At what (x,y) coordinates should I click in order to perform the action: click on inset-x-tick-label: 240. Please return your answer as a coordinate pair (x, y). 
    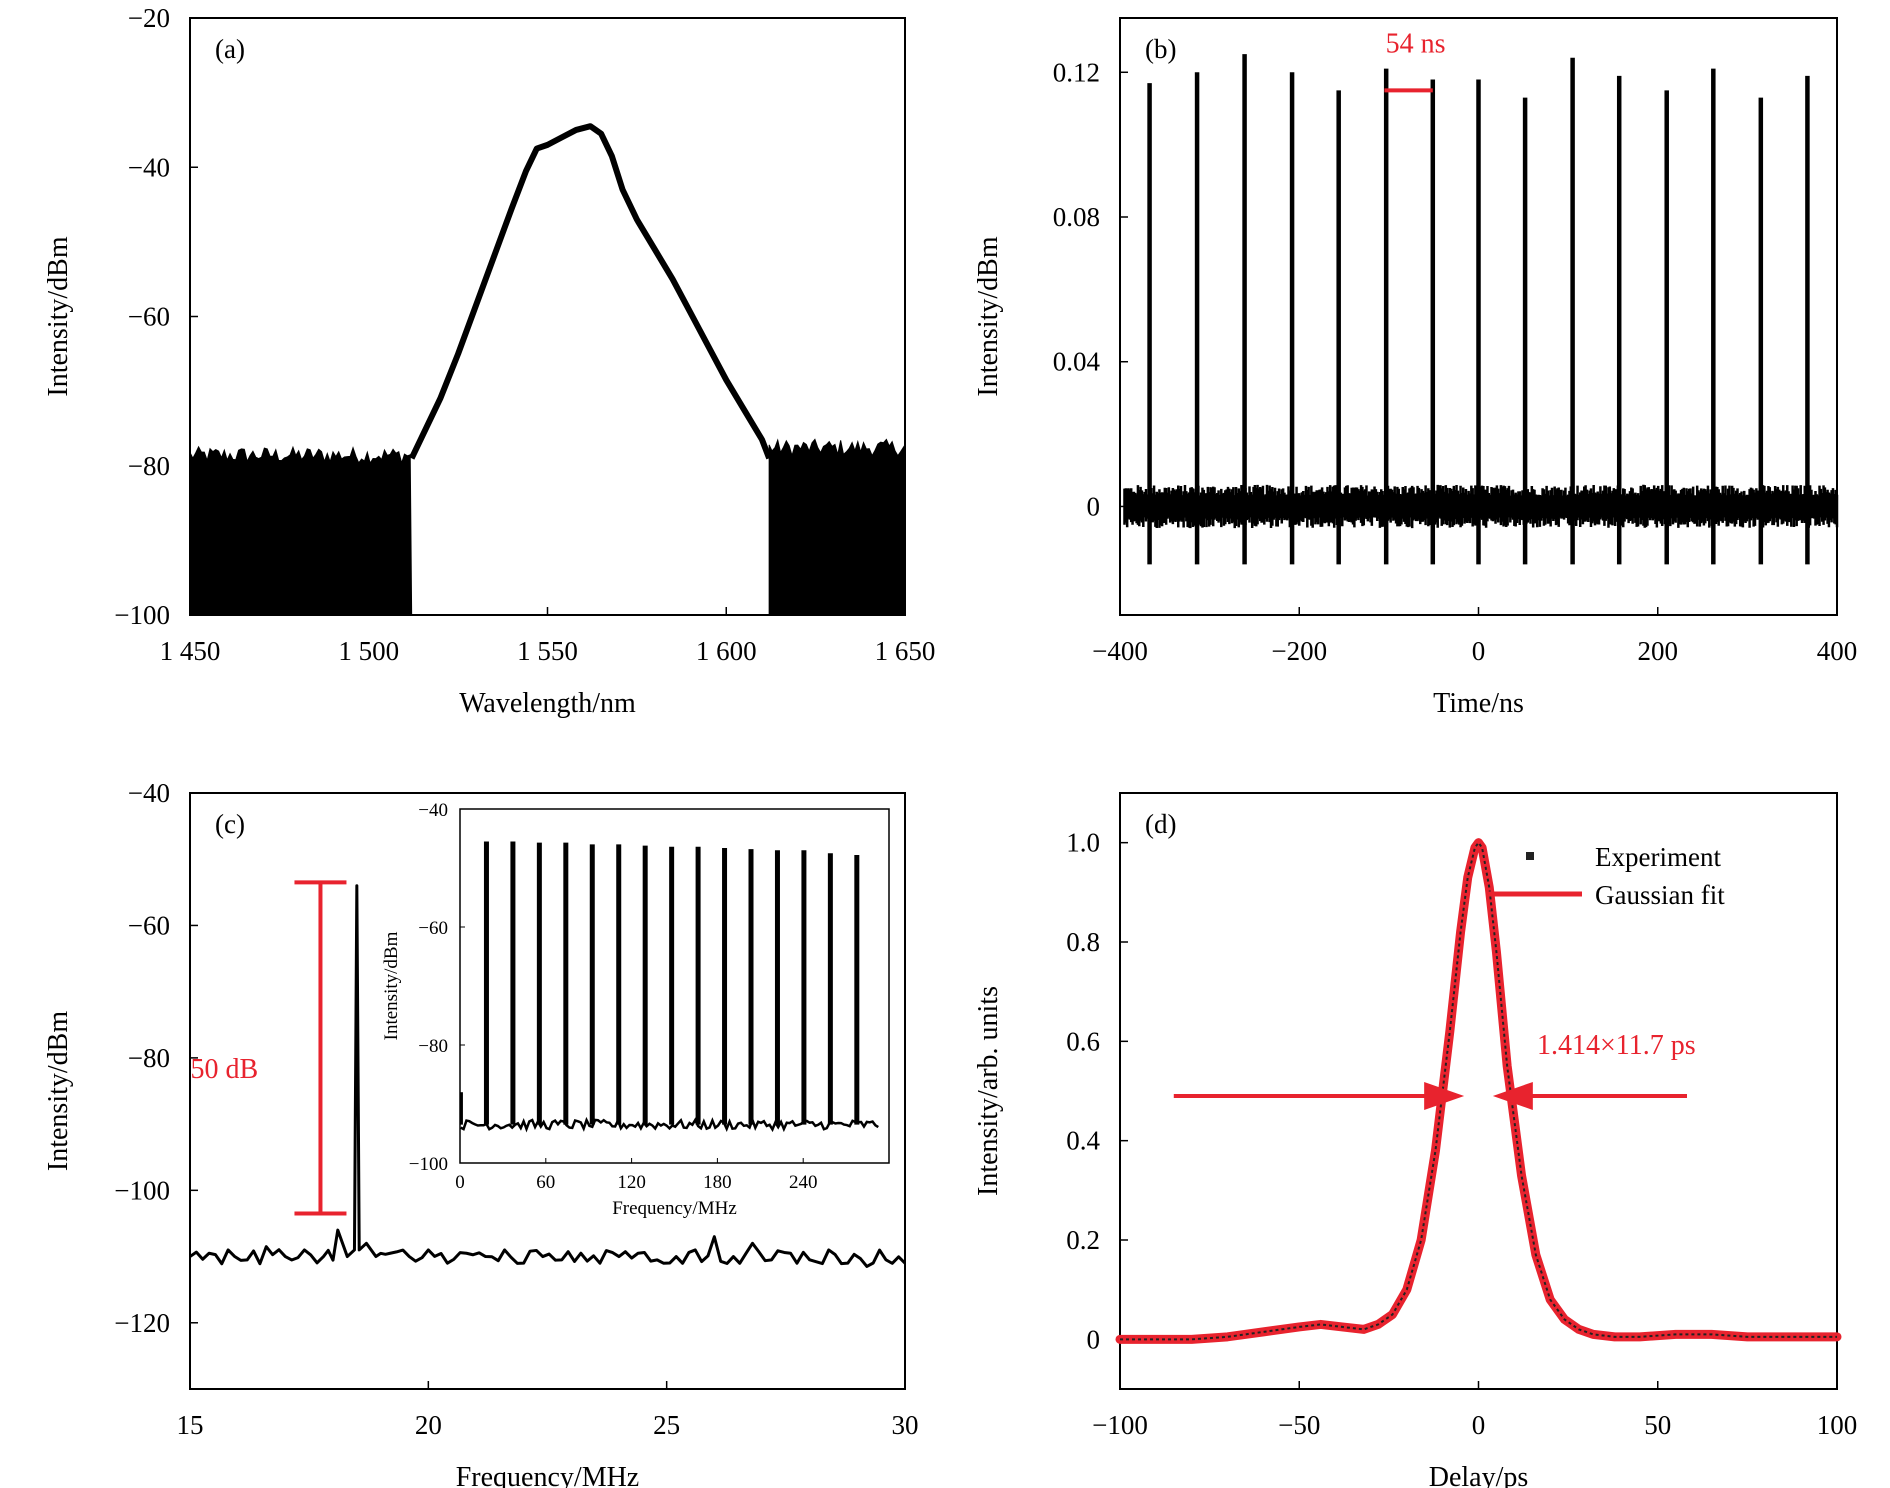
    Looking at the image, I should click on (803, 1182).